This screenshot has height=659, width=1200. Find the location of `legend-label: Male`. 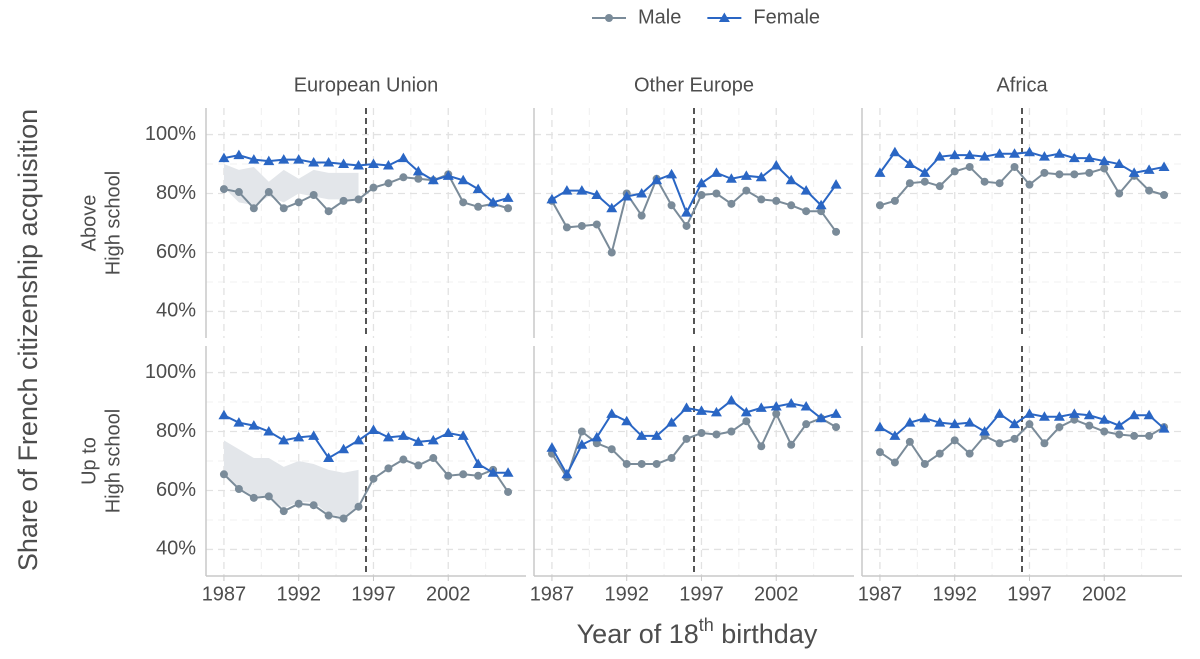

legend-label: Male is located at coordinates (659, 17).